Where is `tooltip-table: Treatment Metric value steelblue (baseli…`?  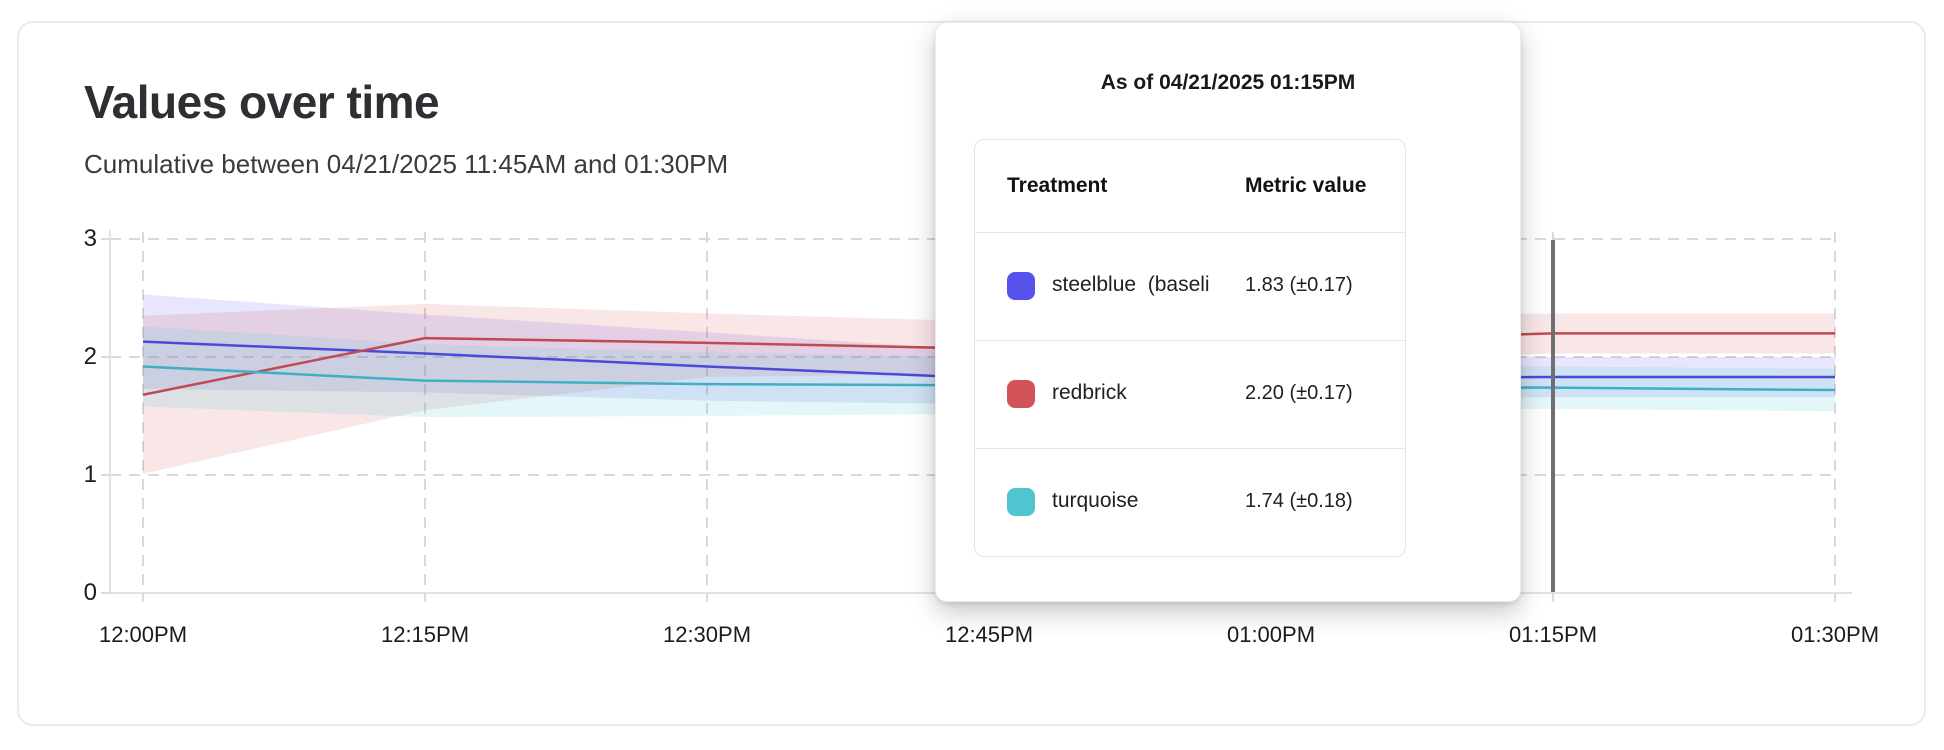
tooltip-table: Treatment Metric value steelblue (baseli… is located at coordinates (1190, 348).